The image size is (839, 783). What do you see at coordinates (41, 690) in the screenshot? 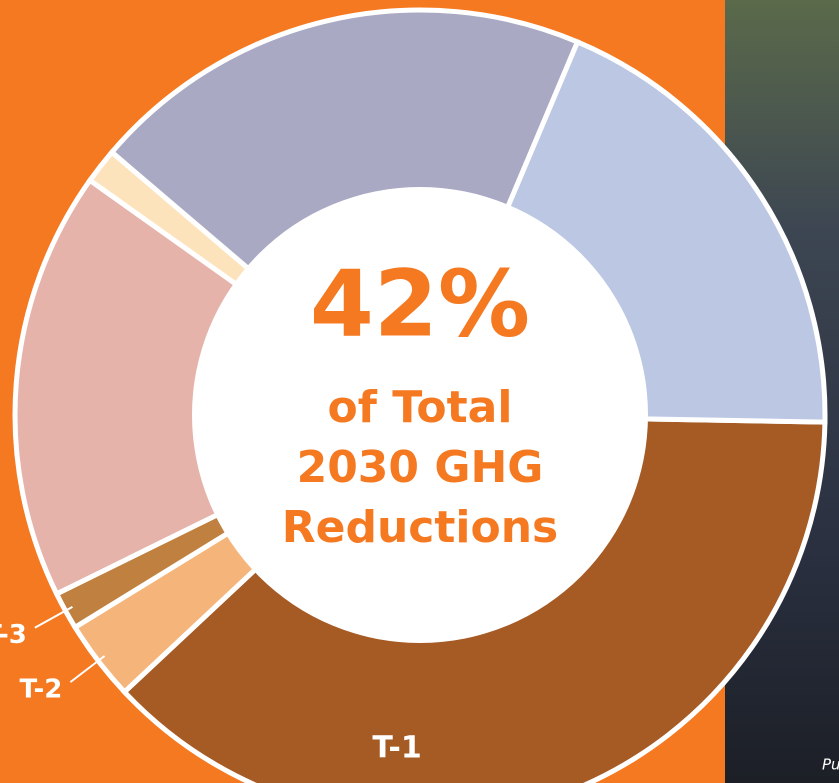
I see `slice-label: T-2` at bounding box center [41, 690].